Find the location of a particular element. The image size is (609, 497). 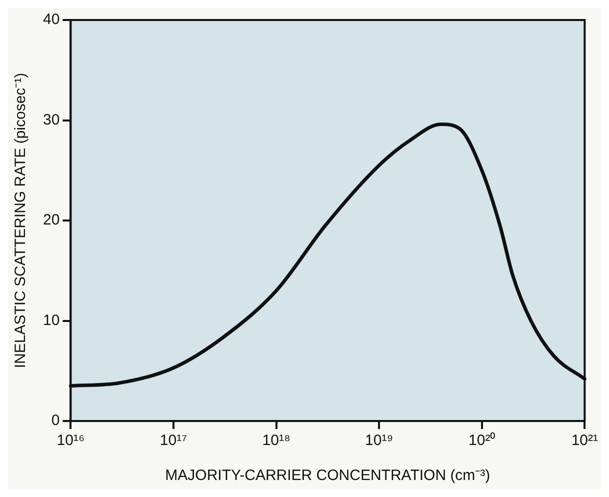

x-tick-label: 10²⁰ is located at coordinates (482, 441).